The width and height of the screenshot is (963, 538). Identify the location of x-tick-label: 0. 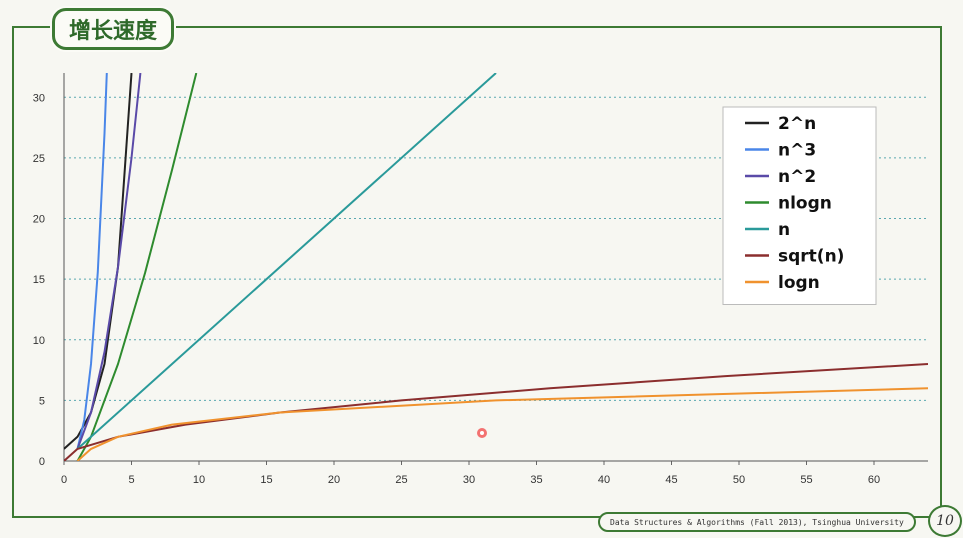
(64, 480).